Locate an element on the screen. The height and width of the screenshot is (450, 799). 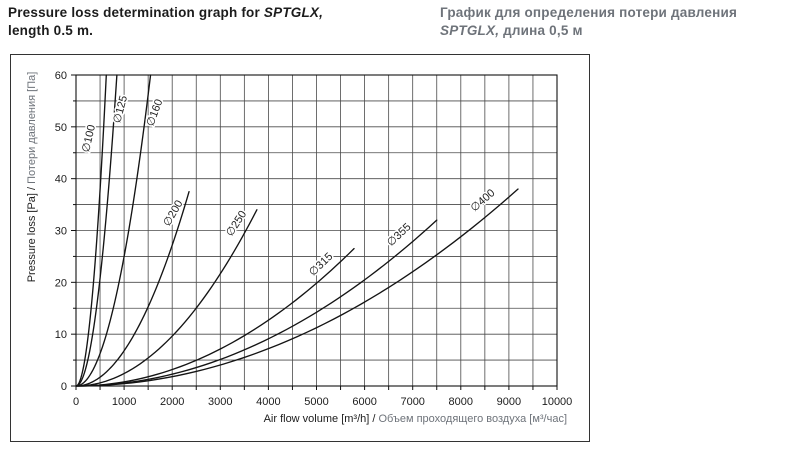
y-tick-20: 20 is located at coordinates (61, 283).